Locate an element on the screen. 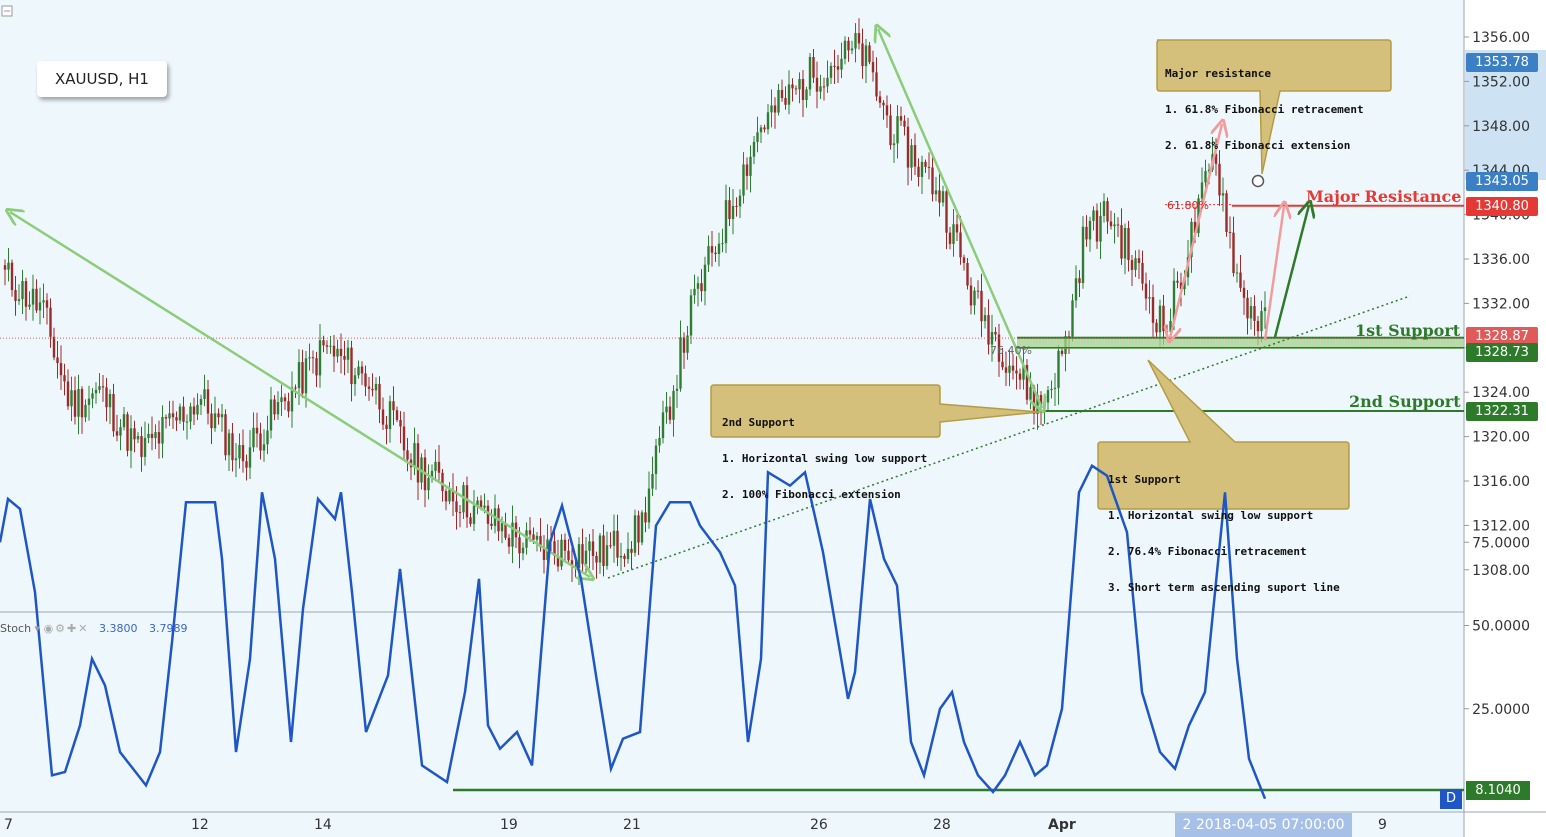 This screenshot has width=1546, height=837. price-tag: 1340.80 is located at coordinates (1502, 206).